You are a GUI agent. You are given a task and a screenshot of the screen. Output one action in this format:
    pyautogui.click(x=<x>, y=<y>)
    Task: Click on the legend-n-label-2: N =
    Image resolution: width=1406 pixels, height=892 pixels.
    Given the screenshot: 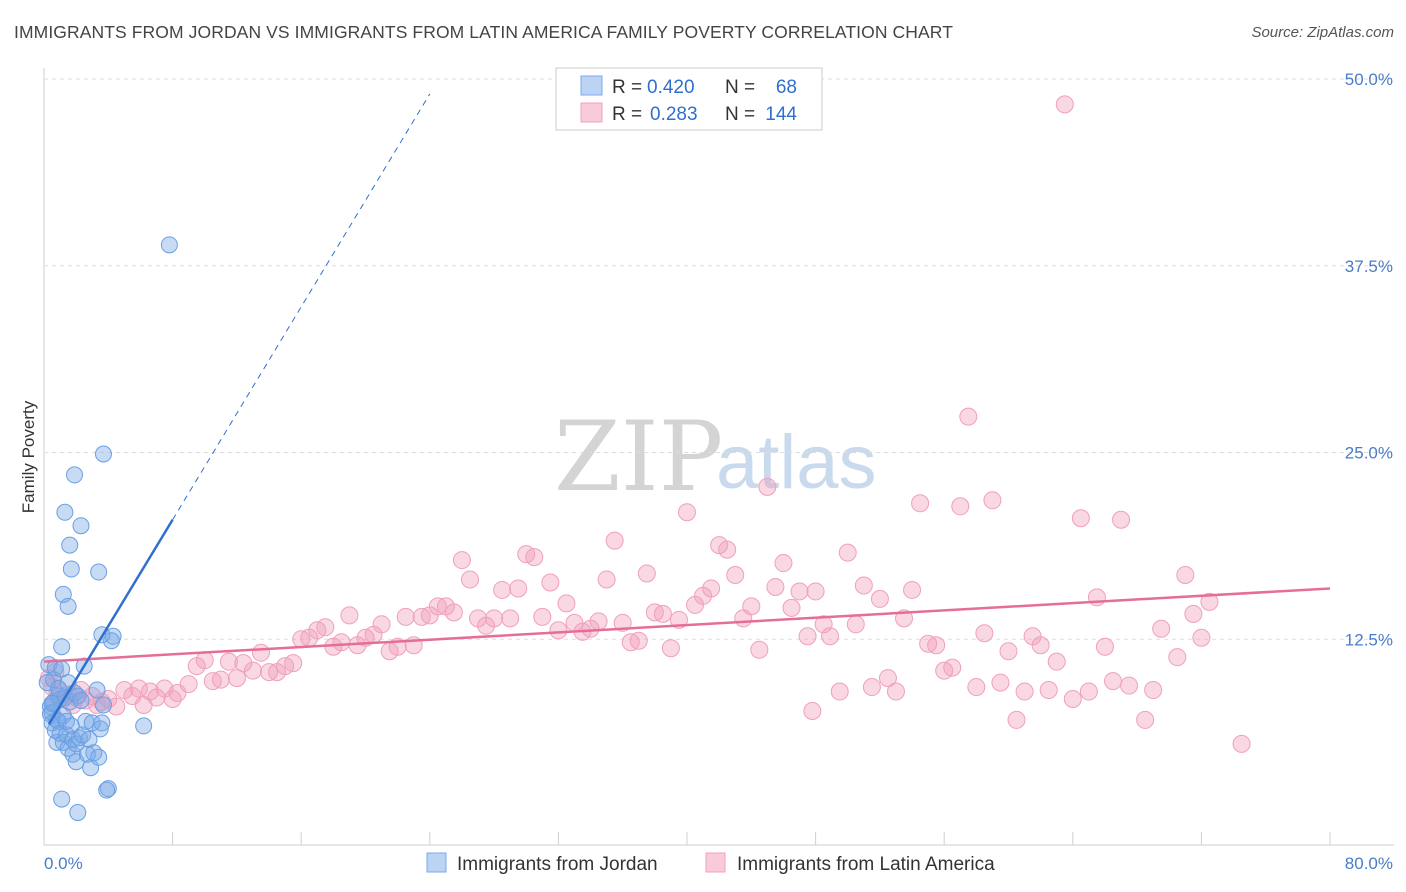 What is the action you would take?
    pyautogui.click(x=740, y=114)
    